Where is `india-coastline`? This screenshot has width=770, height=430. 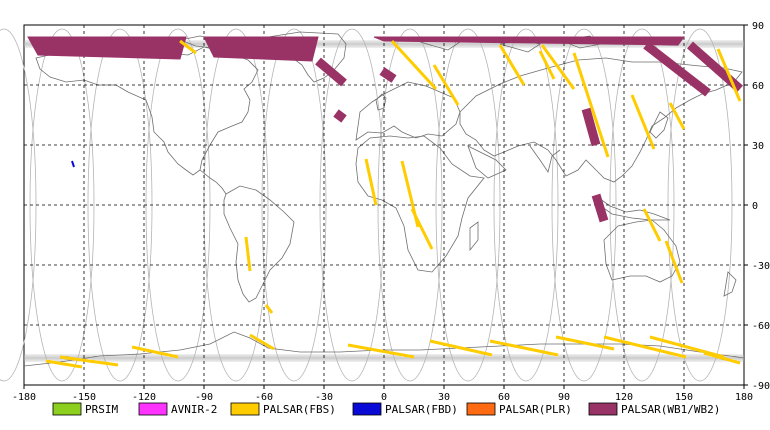 india-coastline is located at coordinates (545, 159).